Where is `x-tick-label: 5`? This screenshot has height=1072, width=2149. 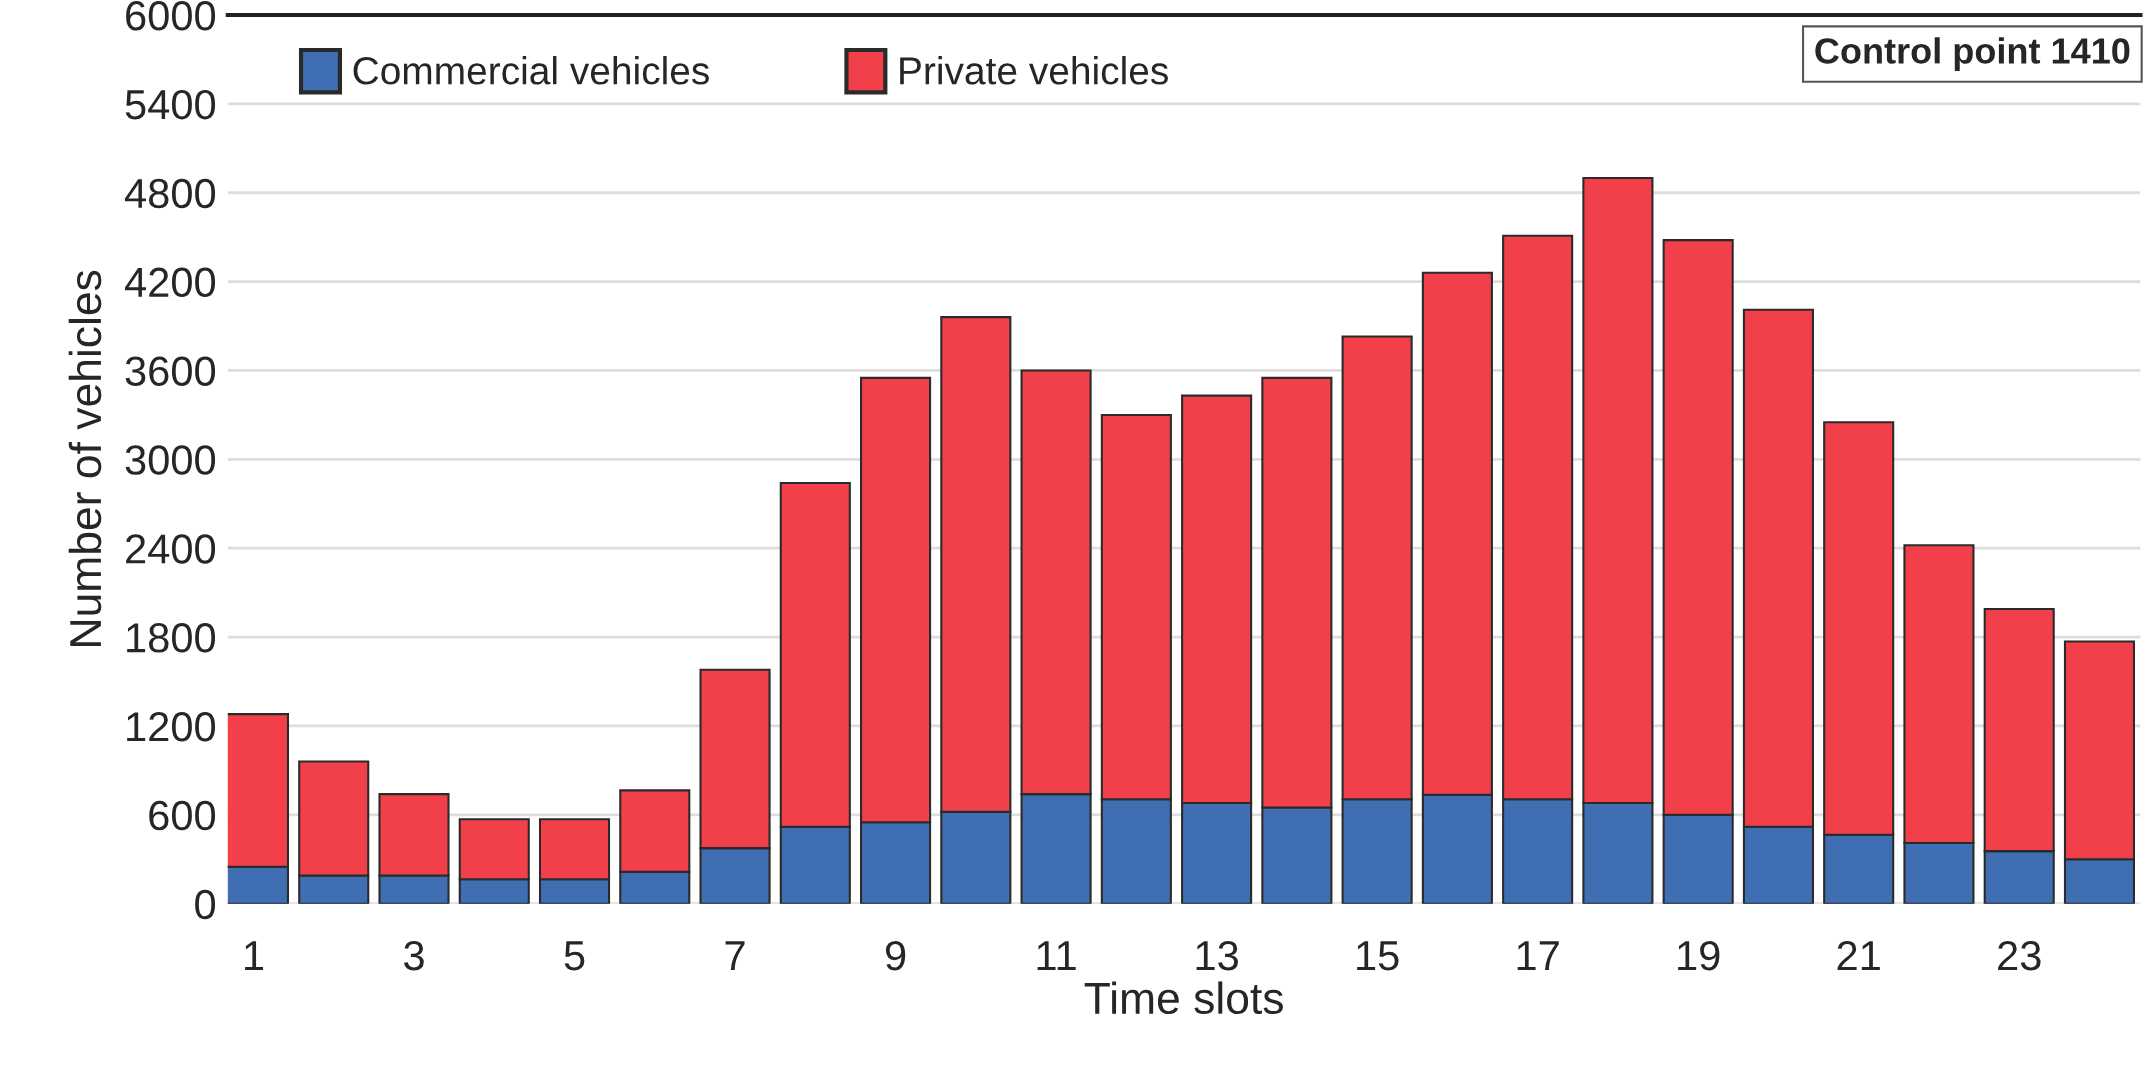 x-tick-label: 5 is located at coordinates (574, 956).